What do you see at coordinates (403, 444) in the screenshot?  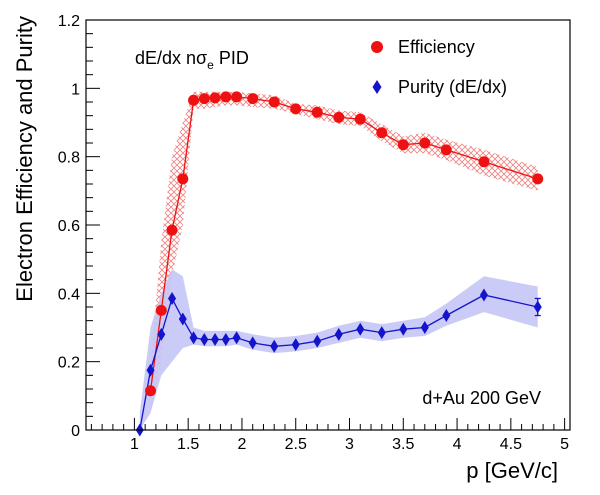 I see `x-tick-label: 3.5` at bounding box center [403, 444].